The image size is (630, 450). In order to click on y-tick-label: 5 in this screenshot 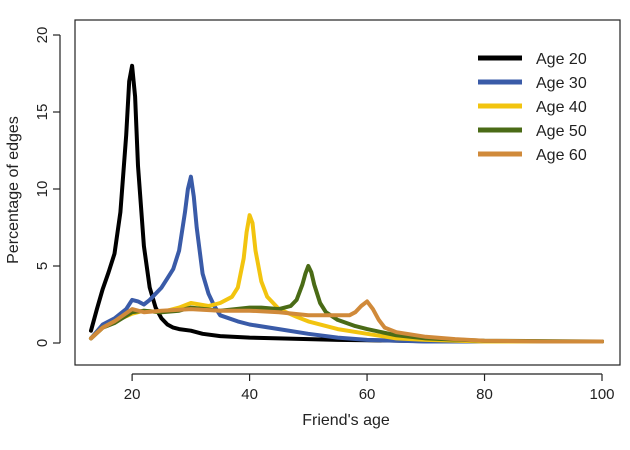, I will do `click(42, 266)`.